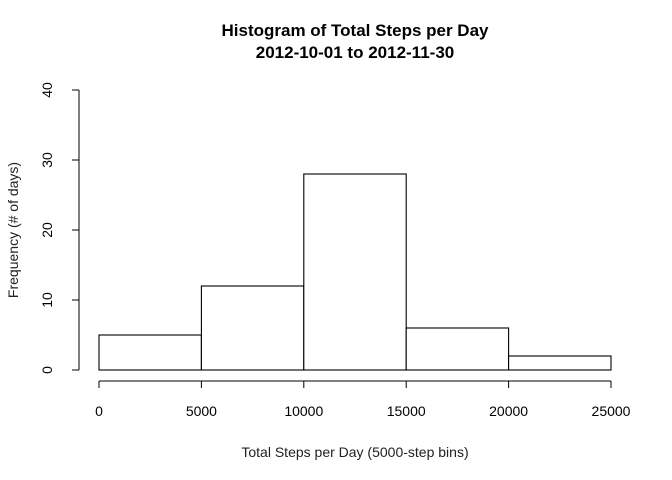 The width and height of the screenshot is (672, 480). What do you see at coordinates (59, 228) in the screenshot?
I see `y-axis: 0 10 20 30 40` at bounding box center [59, 228].